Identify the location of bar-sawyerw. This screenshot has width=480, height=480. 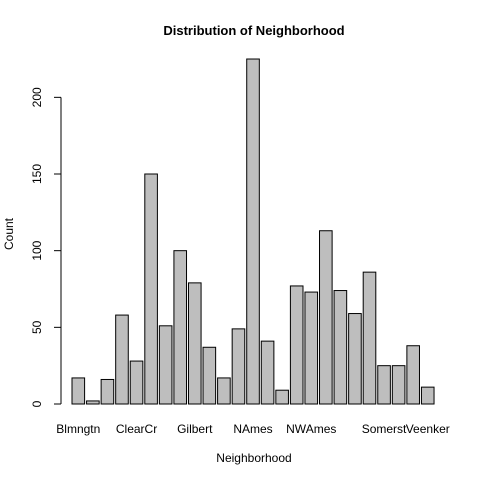
(369, 338).